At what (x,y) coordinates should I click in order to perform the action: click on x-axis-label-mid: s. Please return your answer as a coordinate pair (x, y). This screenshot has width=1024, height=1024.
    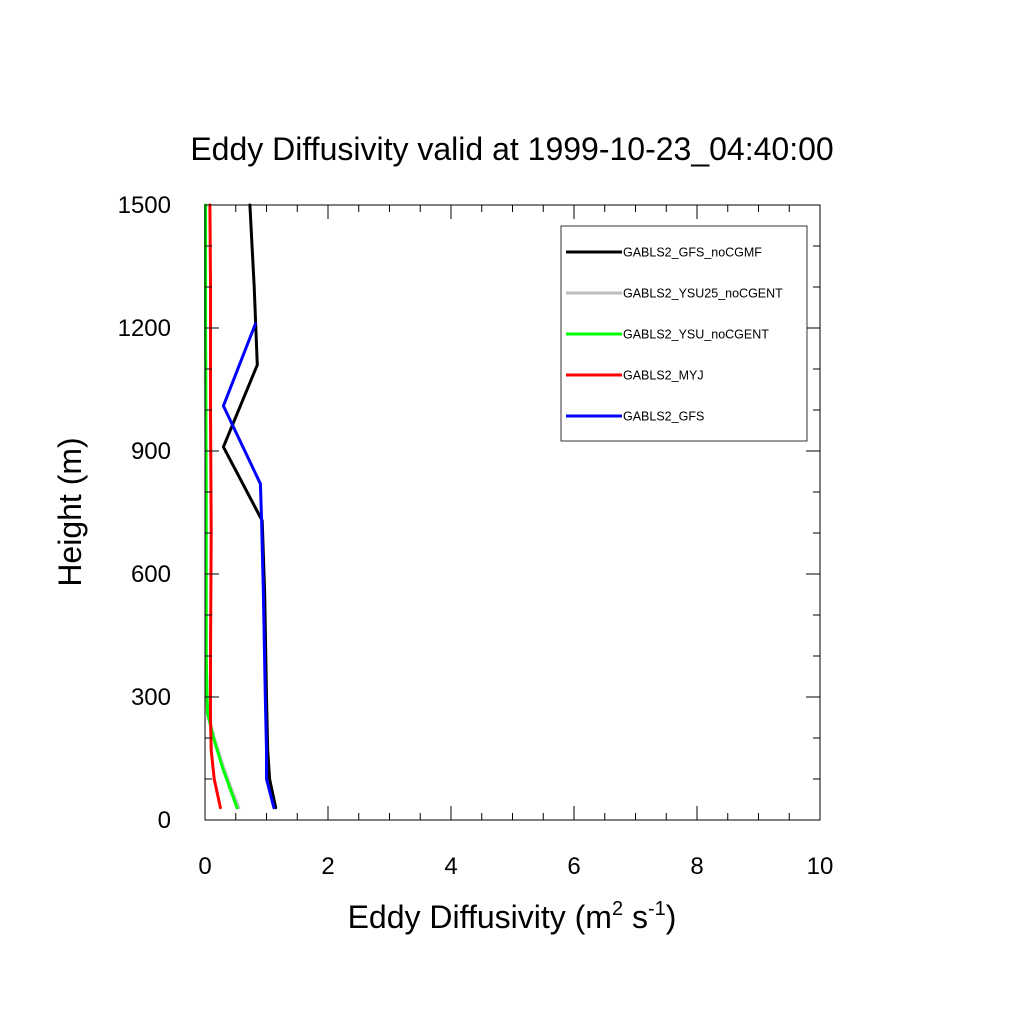
    Looking at the image, I should click on (635, 917).